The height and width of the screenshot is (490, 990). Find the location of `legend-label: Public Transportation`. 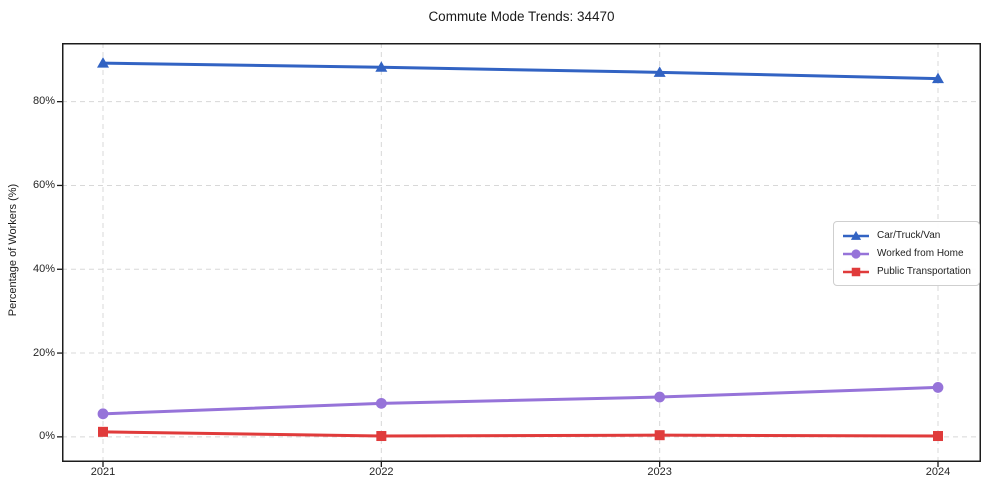

legend-label: Public Transportation is located at coordinates (924, 271).